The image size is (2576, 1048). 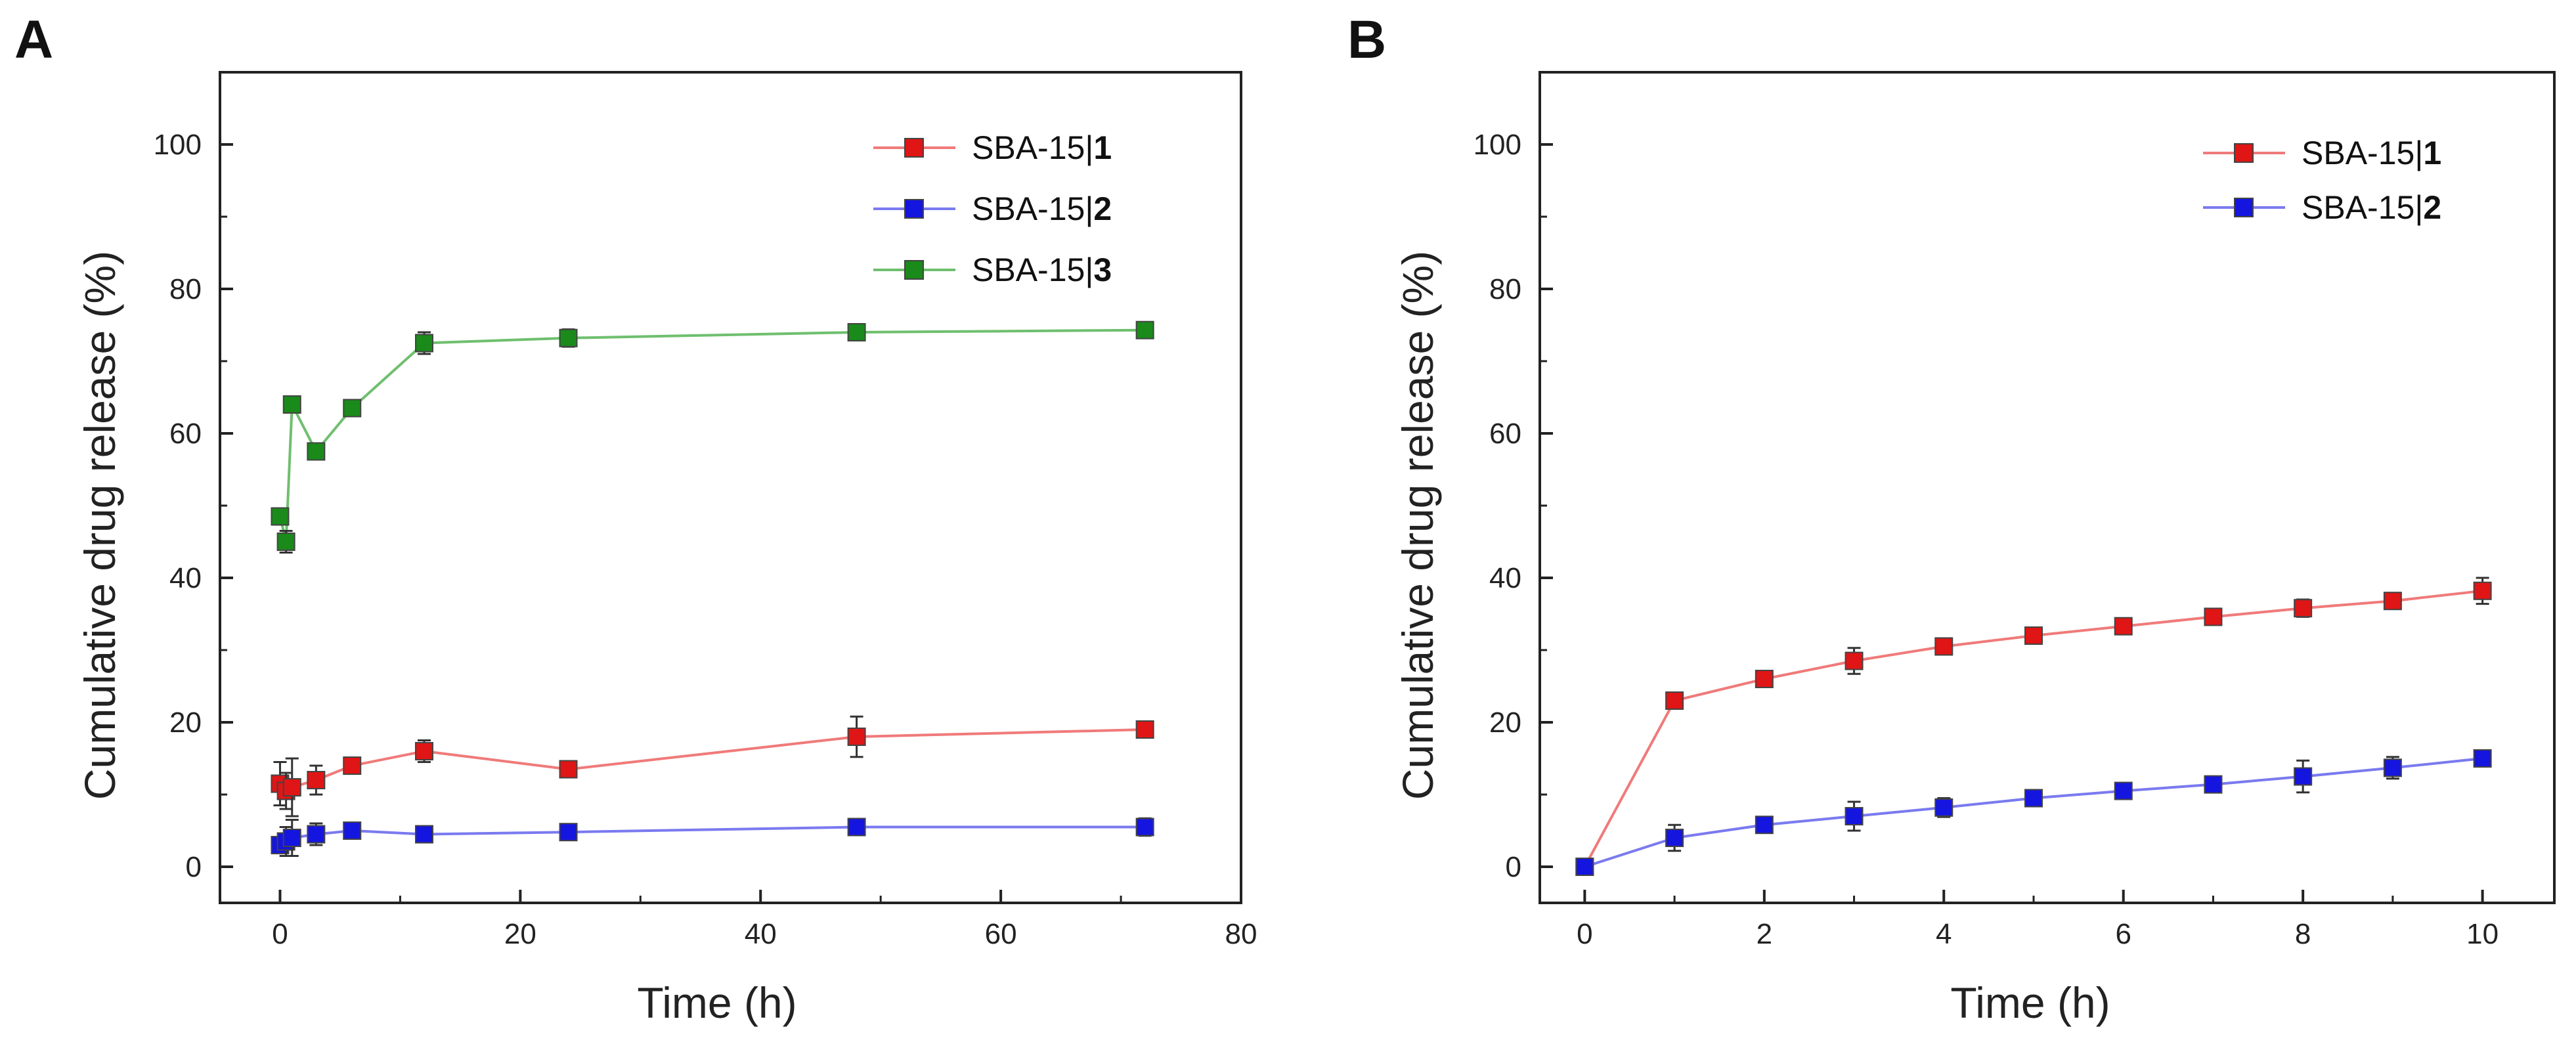 What do you see at coordinates (2123, 934) in the screenshot?
I see `x-tick-label: 6` at bounding box center [2123, 934].